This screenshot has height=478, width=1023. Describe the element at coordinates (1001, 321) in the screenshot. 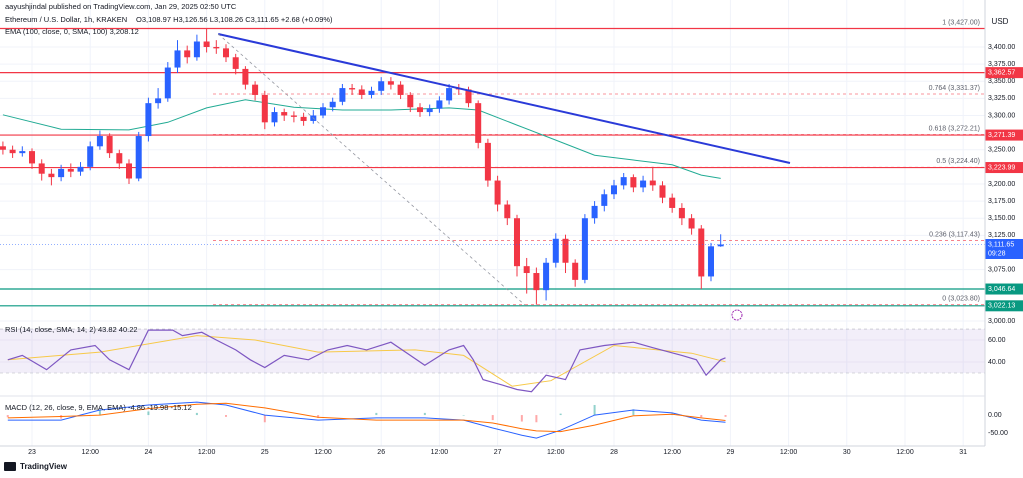

I see `y-tick-label: 3,000.00` at that location.